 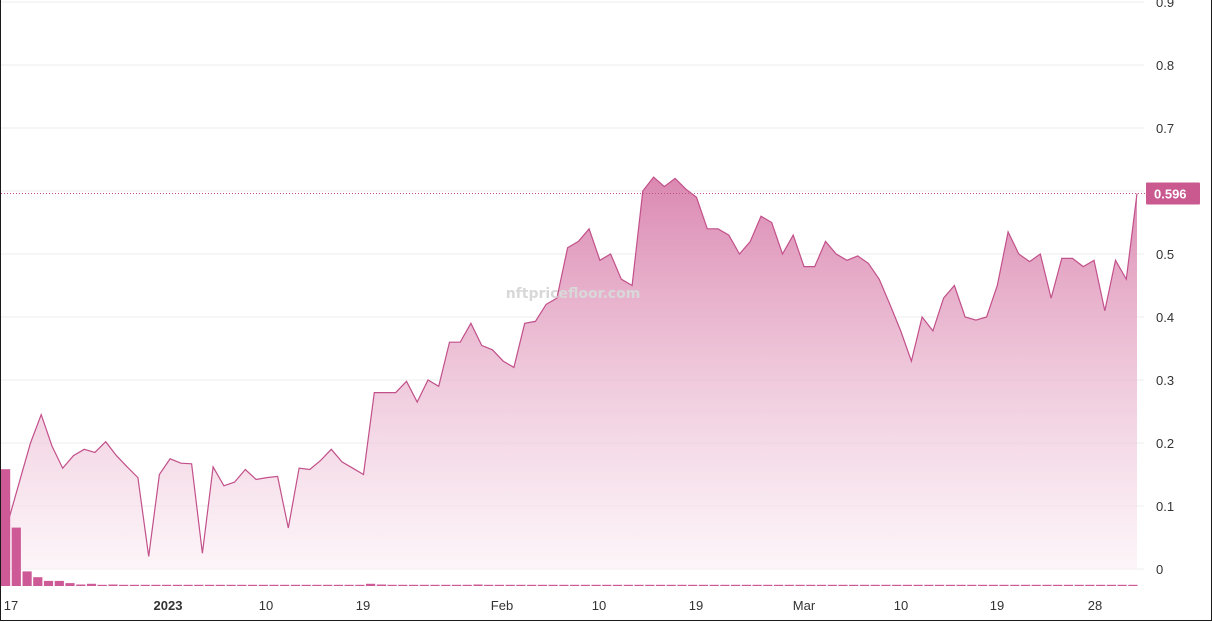 I want to click on current-price-tag: 0.596, so click(x=1173, y=193).